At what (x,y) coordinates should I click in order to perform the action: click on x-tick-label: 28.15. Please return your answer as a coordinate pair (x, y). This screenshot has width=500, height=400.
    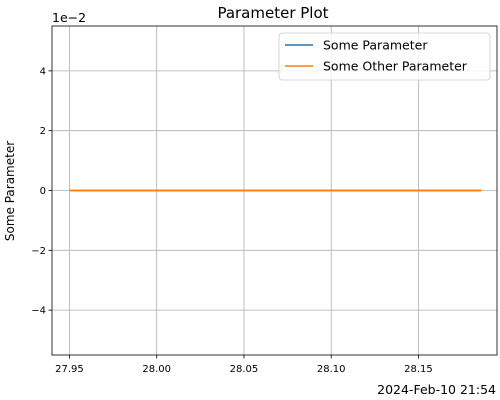
    Looking at the image, I should click on (418, 369).